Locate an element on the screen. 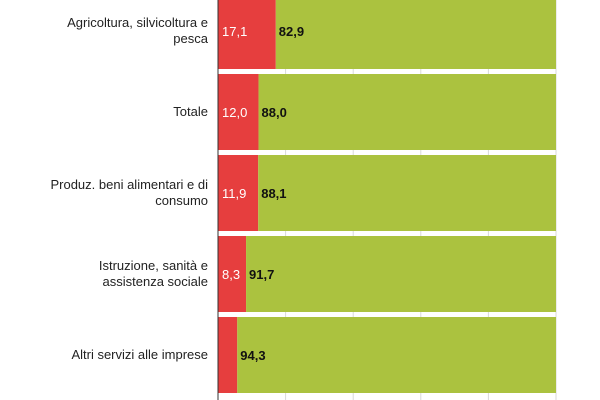 The width and height of the screenshot is (600, 400). data-label-red: 12,0 is located at coordinates (234, 112).